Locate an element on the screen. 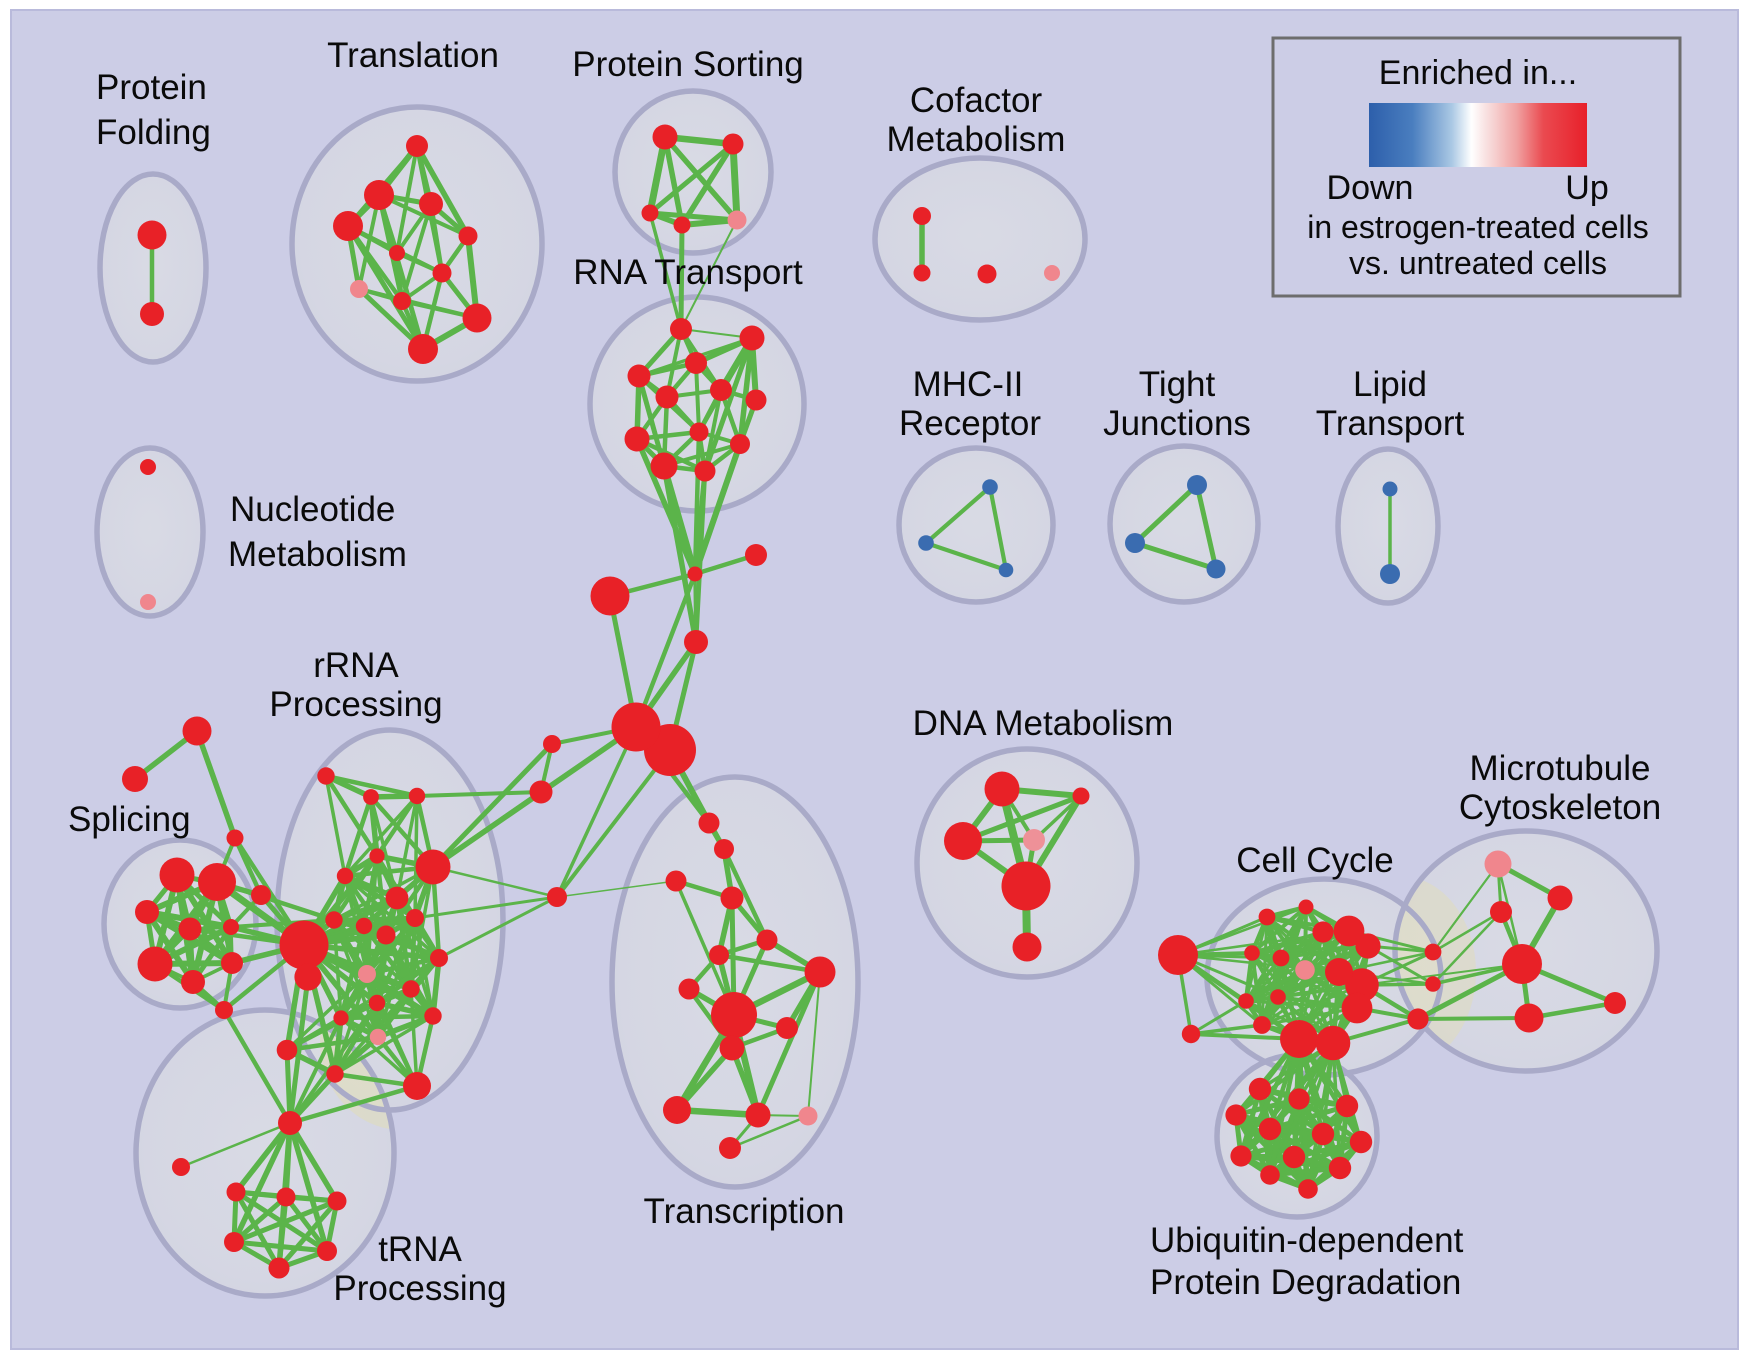 This screenshot has width=1750, height=1360. svg-text: Folding is located at coordinates (153, 132).